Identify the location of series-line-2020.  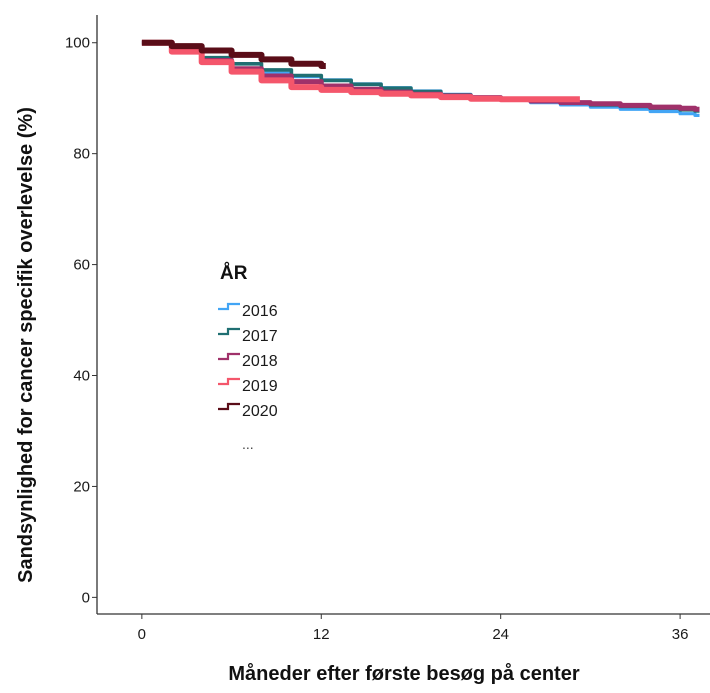
(233, 54).